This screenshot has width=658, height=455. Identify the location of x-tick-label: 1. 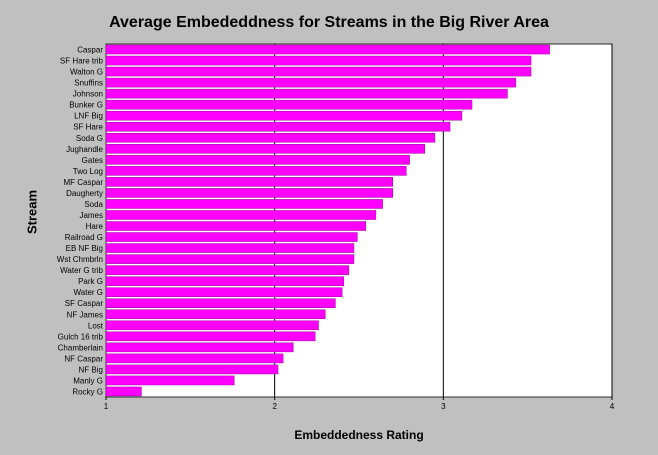
(106, 406).